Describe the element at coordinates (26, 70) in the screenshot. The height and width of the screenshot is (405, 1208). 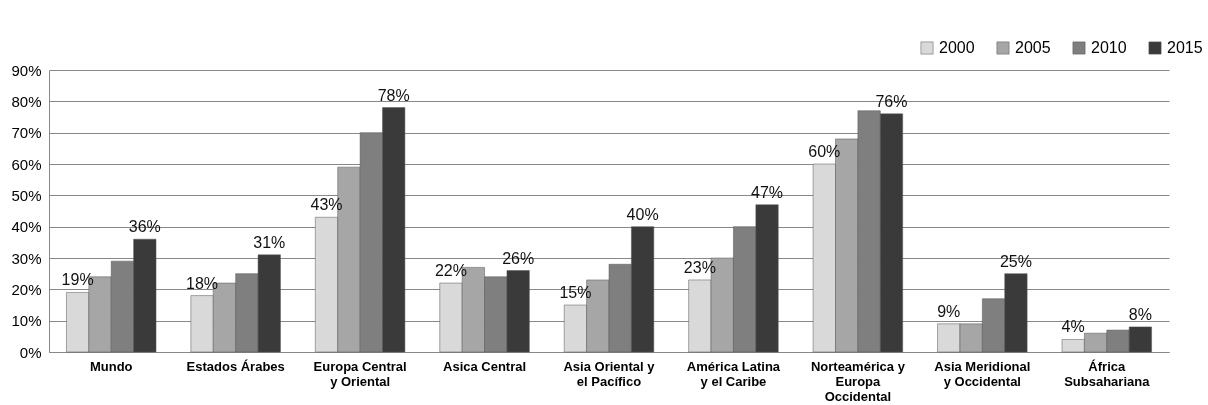
I see `y-tick-label: 90%` at that location.